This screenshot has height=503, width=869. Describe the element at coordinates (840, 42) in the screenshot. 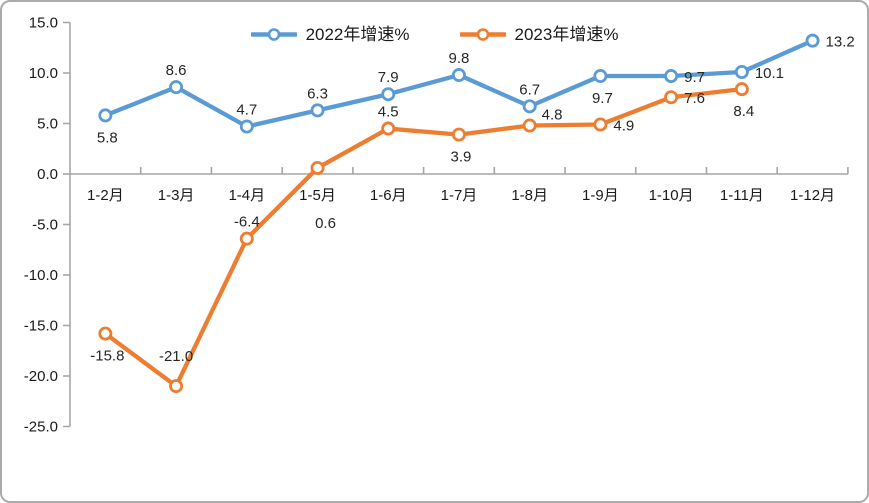

I see `data-point-label: 13.2` at that location.